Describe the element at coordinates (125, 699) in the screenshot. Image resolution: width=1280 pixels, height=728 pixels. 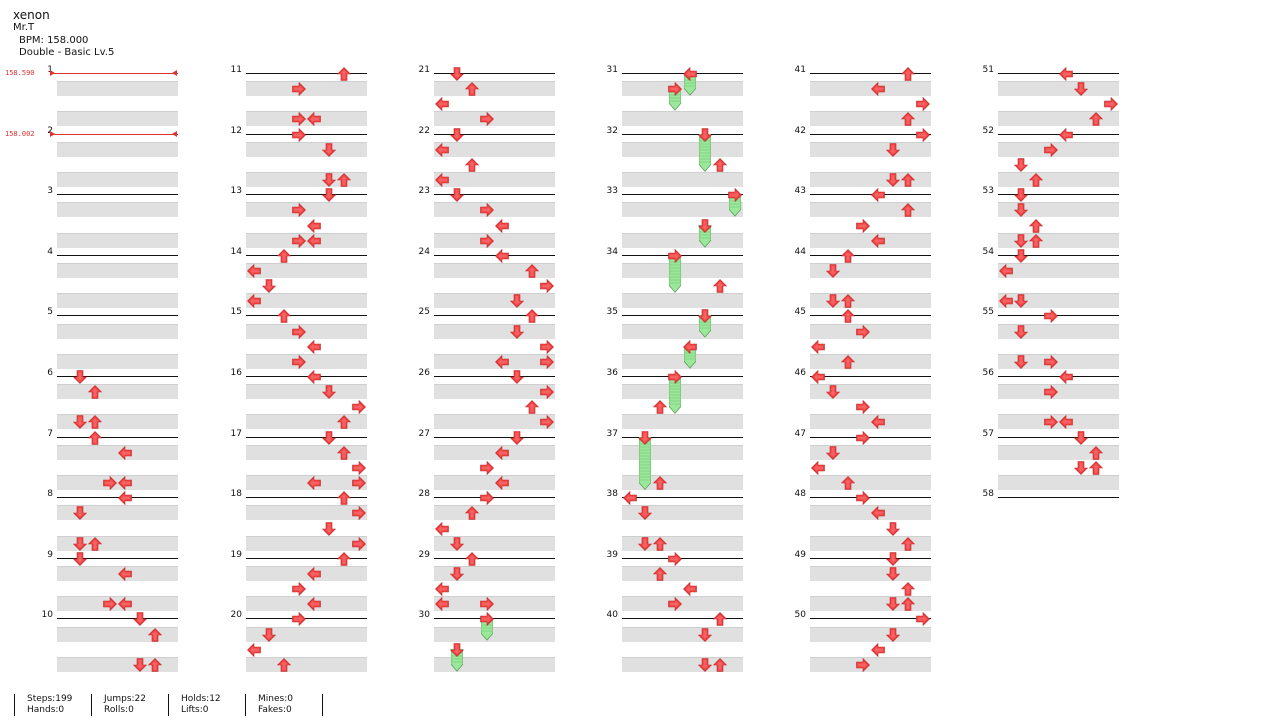
I see `jumps-count: Jumps:22` at that location.